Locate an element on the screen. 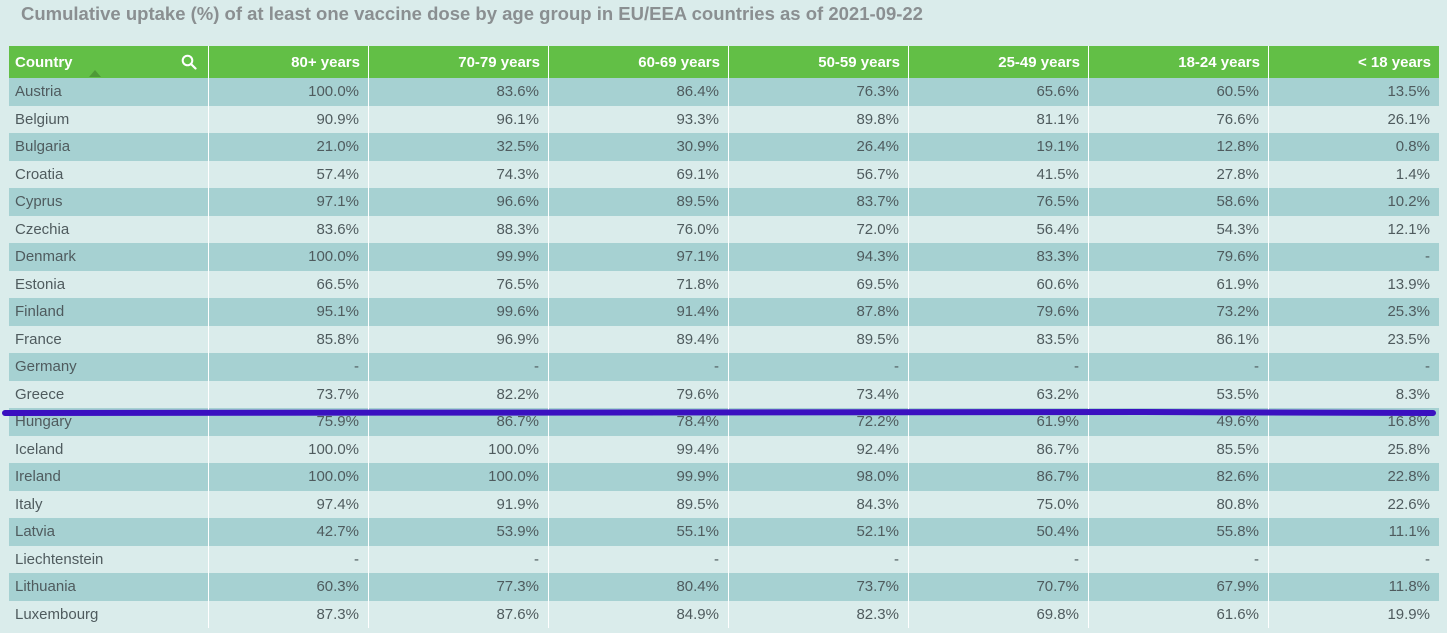  value-cell-70-79-years: 88.3% is located at coordinates (459, 229).